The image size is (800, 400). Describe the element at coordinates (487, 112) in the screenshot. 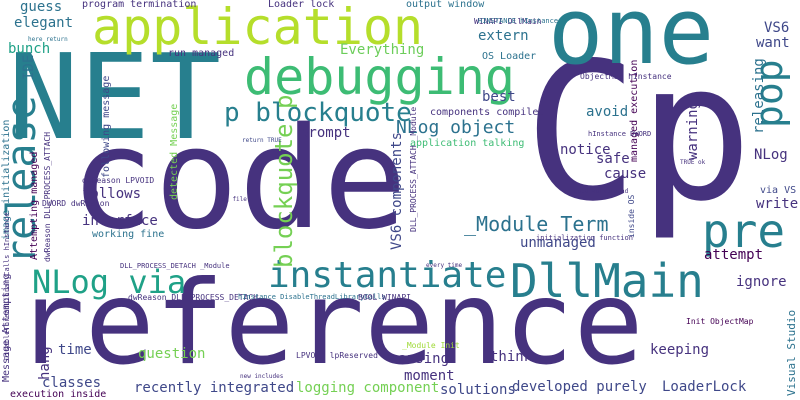

I see `word-components-compiled: components compiled` at that location.